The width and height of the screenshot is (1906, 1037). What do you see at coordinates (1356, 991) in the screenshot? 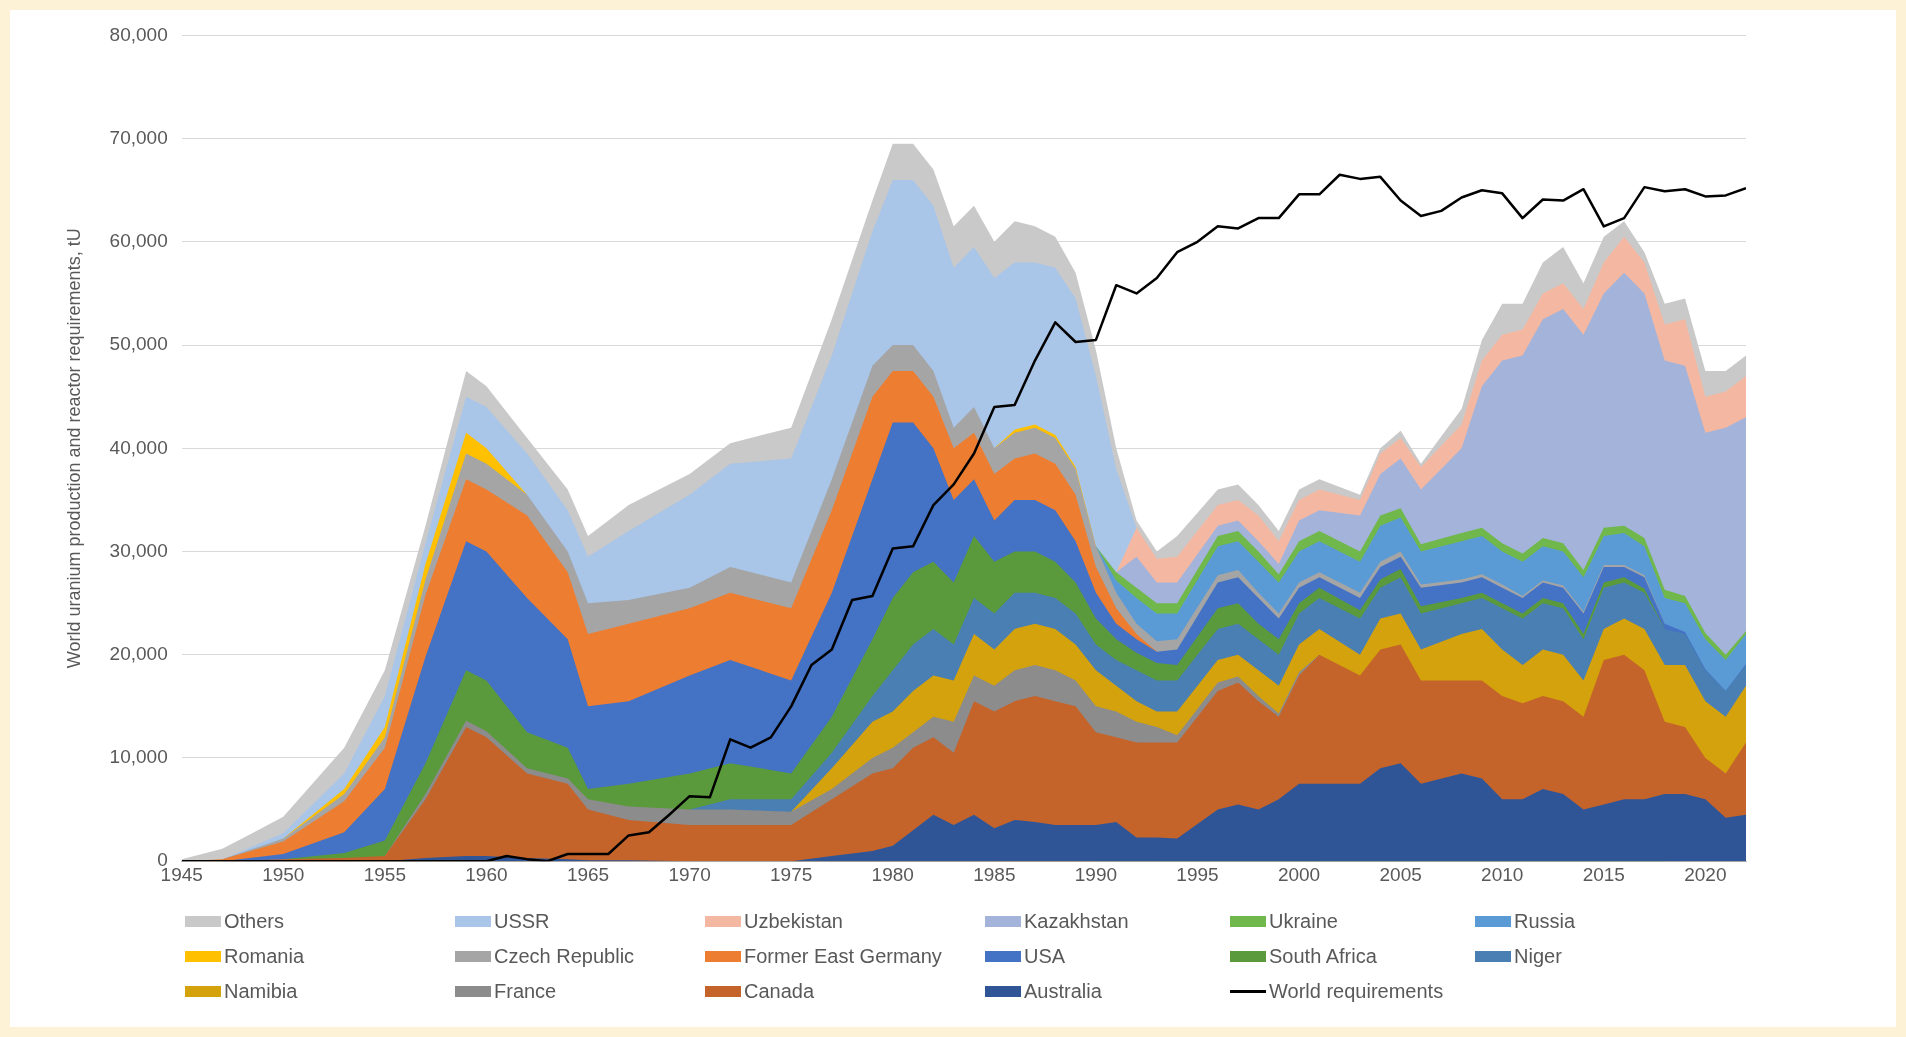
I see `legend-label: World requirements` at bounding box center [1356, 991].